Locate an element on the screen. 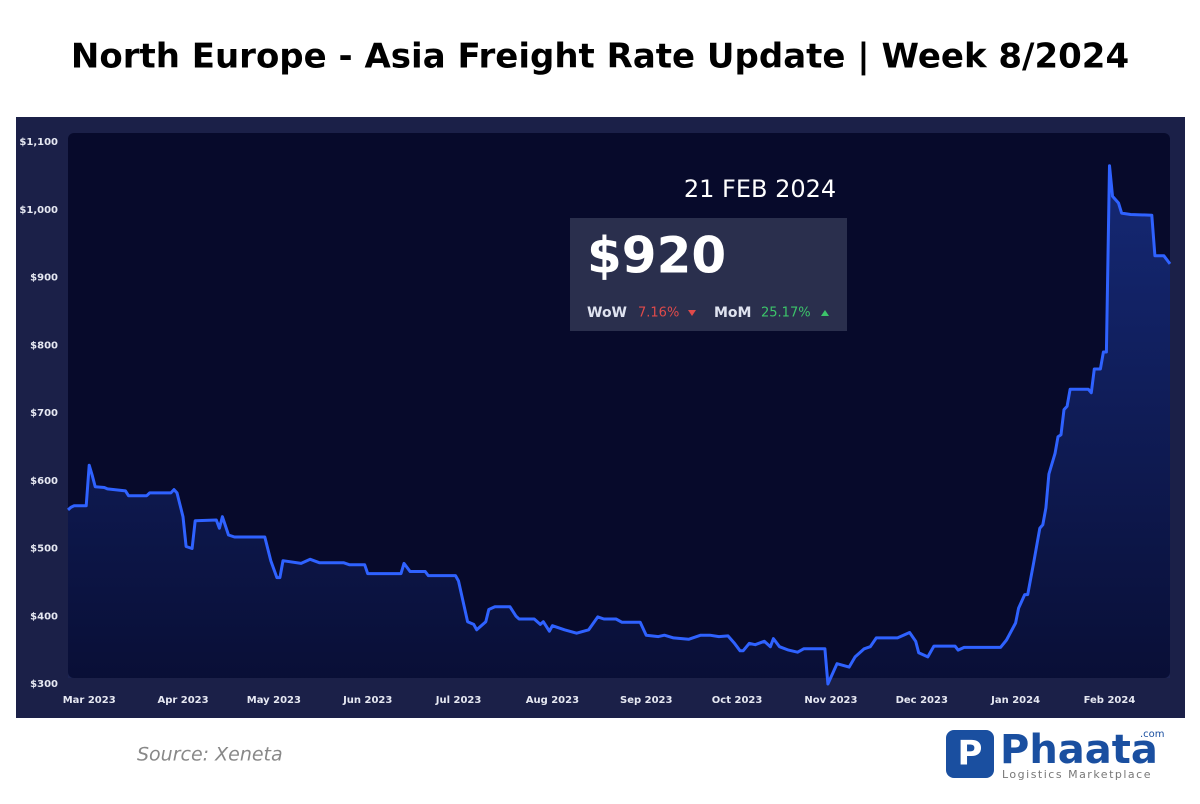 The image size is (1200, 804). x-tick-label: Aug 2023 is located at coordinates (552, 700).